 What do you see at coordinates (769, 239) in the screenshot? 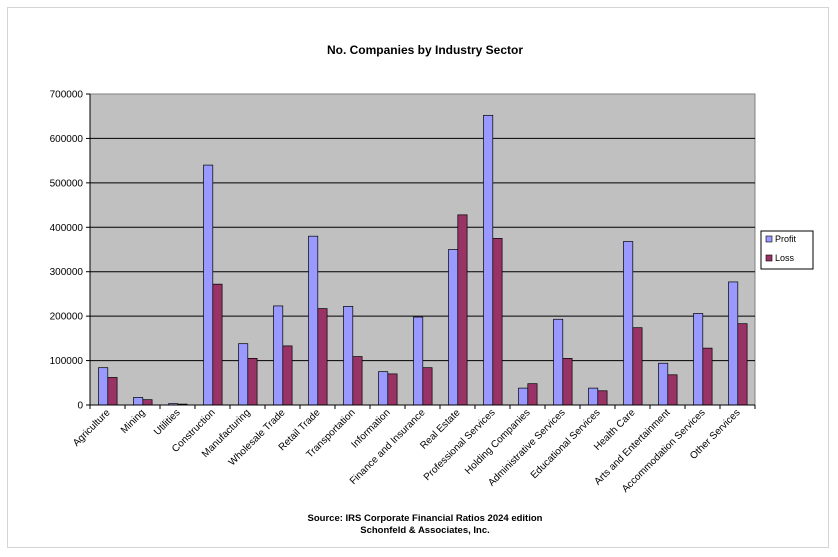
I see `legend-swatch-profit` at bounding box center [769, 239].